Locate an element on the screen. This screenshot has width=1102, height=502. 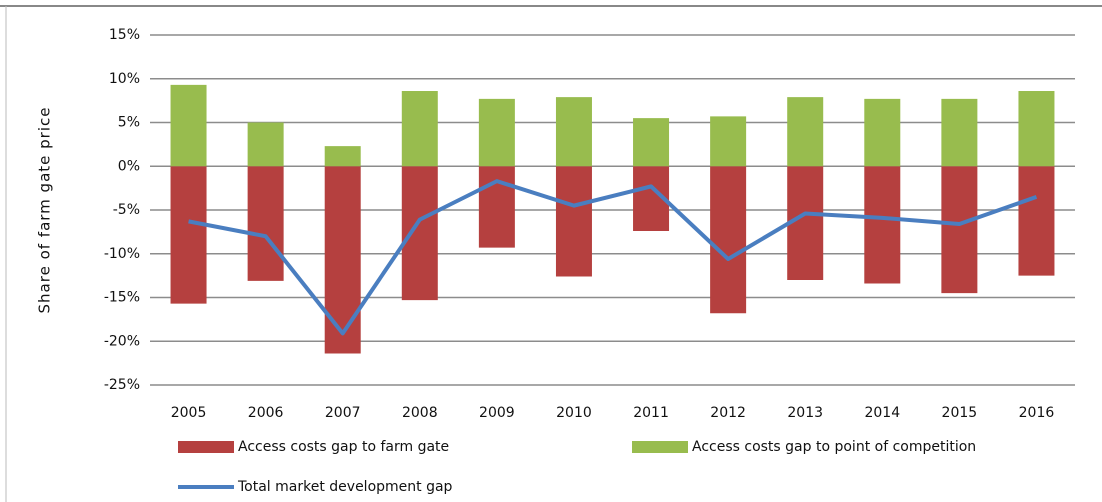
y-tick-label: 10% is located at coordinates (124, 79).